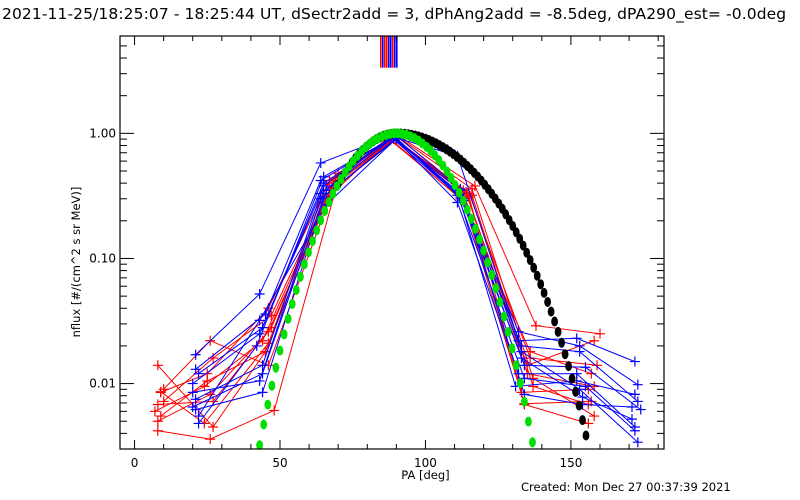  What do you see at coordinates (102, 258) in the screenshot?
I see `y-tick-label: 0.10` at bounding box center [102, 258].